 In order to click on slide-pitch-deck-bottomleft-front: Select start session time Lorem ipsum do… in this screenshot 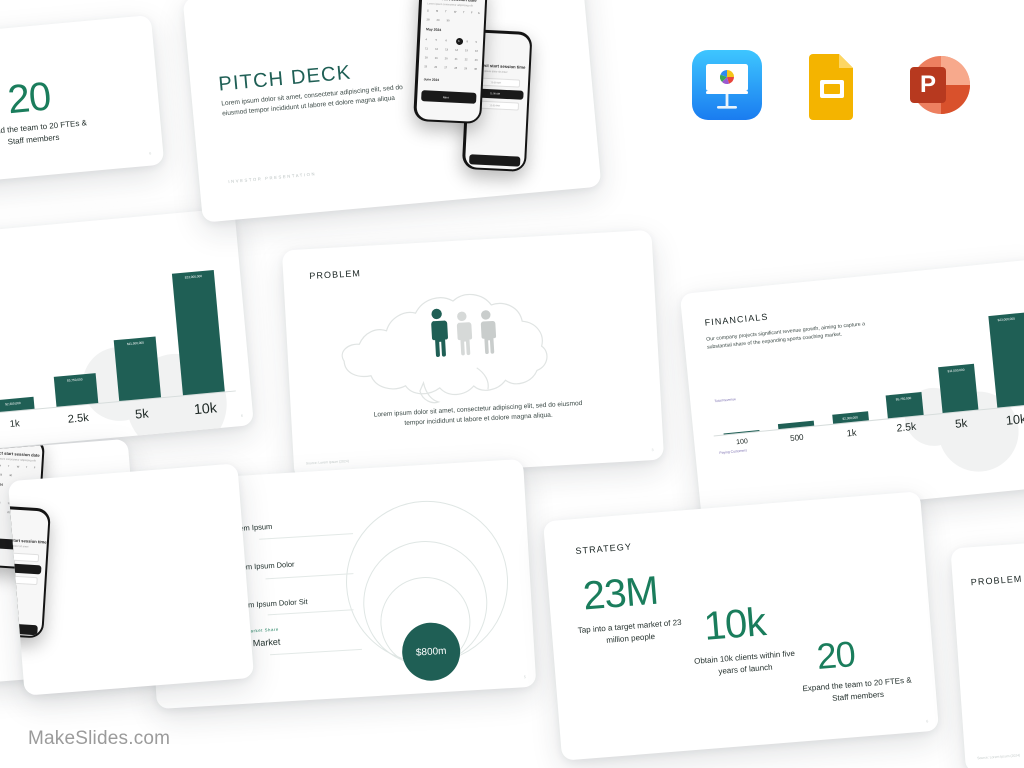, I will do `click(131, 579)`.